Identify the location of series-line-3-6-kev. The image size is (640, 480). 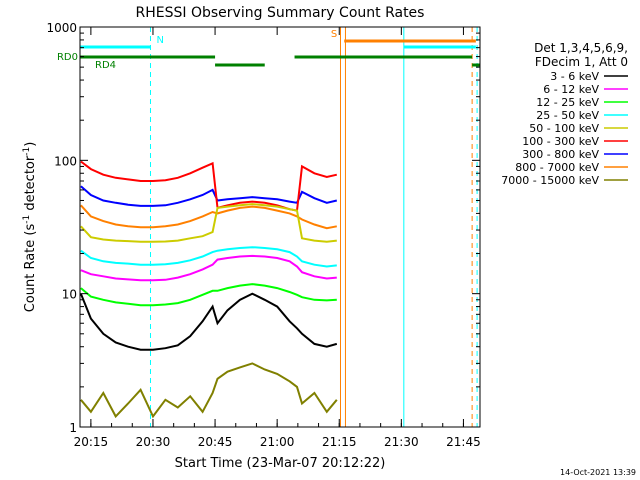
(208, 321).